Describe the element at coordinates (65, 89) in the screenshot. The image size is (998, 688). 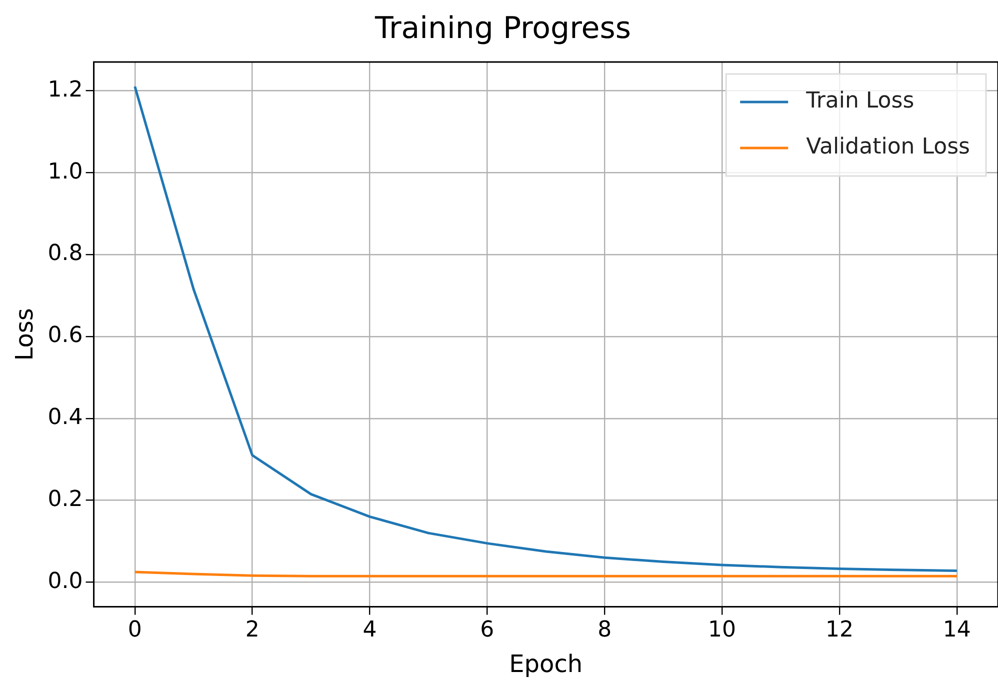
I see `y-tick-label: 1.2` at that location.